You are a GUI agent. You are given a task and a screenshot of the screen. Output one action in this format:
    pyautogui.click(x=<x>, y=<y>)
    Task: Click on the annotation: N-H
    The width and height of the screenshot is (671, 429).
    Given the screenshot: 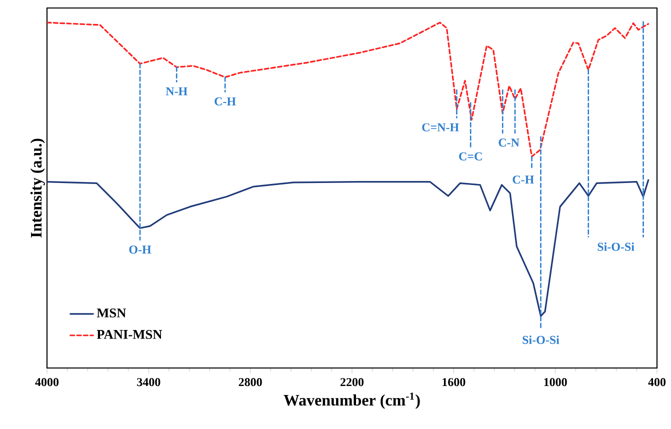 What is the action you would take?
    pyautogui.click(x=177, y=91)
    